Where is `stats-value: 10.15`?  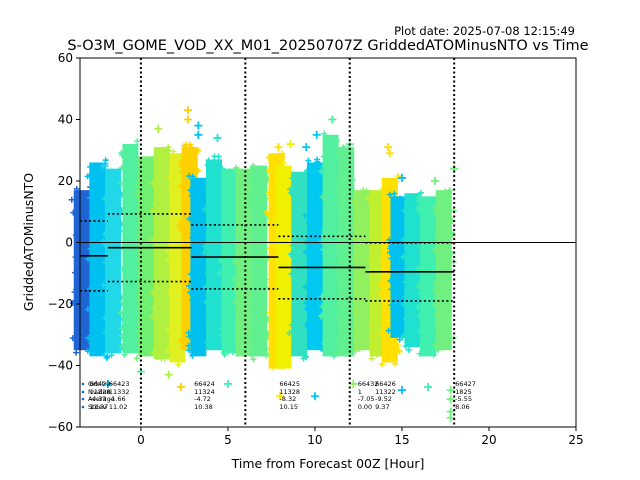 stats-value: 10.15 is located at coordinates (288, 407).